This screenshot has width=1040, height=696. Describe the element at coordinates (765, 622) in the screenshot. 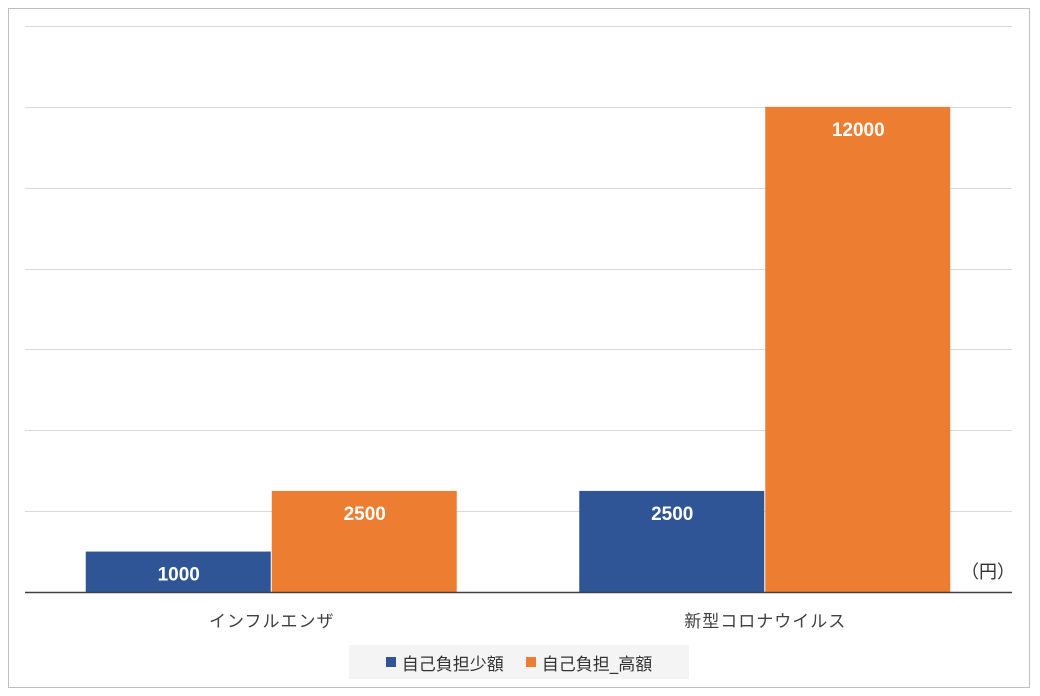

I see `category-label-1: 新型コロナウイルス` at that location.